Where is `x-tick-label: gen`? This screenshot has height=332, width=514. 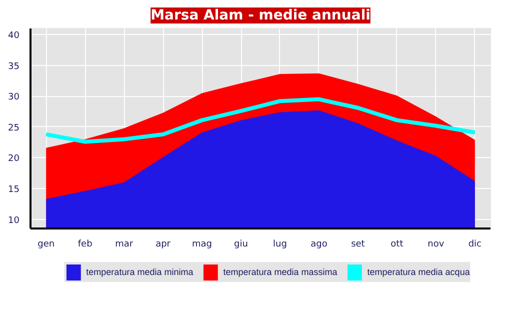
x-tick-label: gen is located at coordinates (46, 245).